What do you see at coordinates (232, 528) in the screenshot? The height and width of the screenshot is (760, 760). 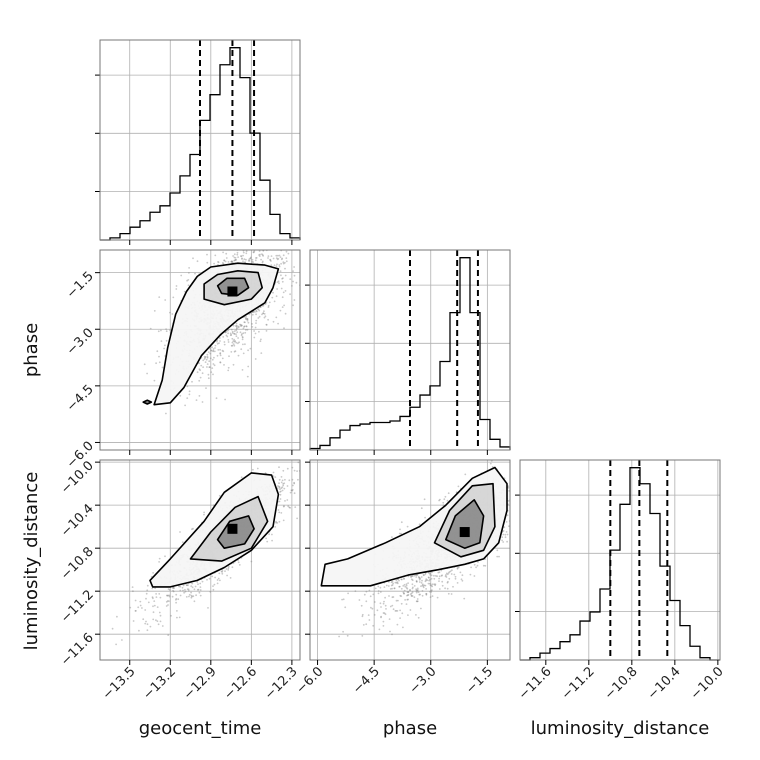 I see `peak-marker` at bounding box center [232, 528].